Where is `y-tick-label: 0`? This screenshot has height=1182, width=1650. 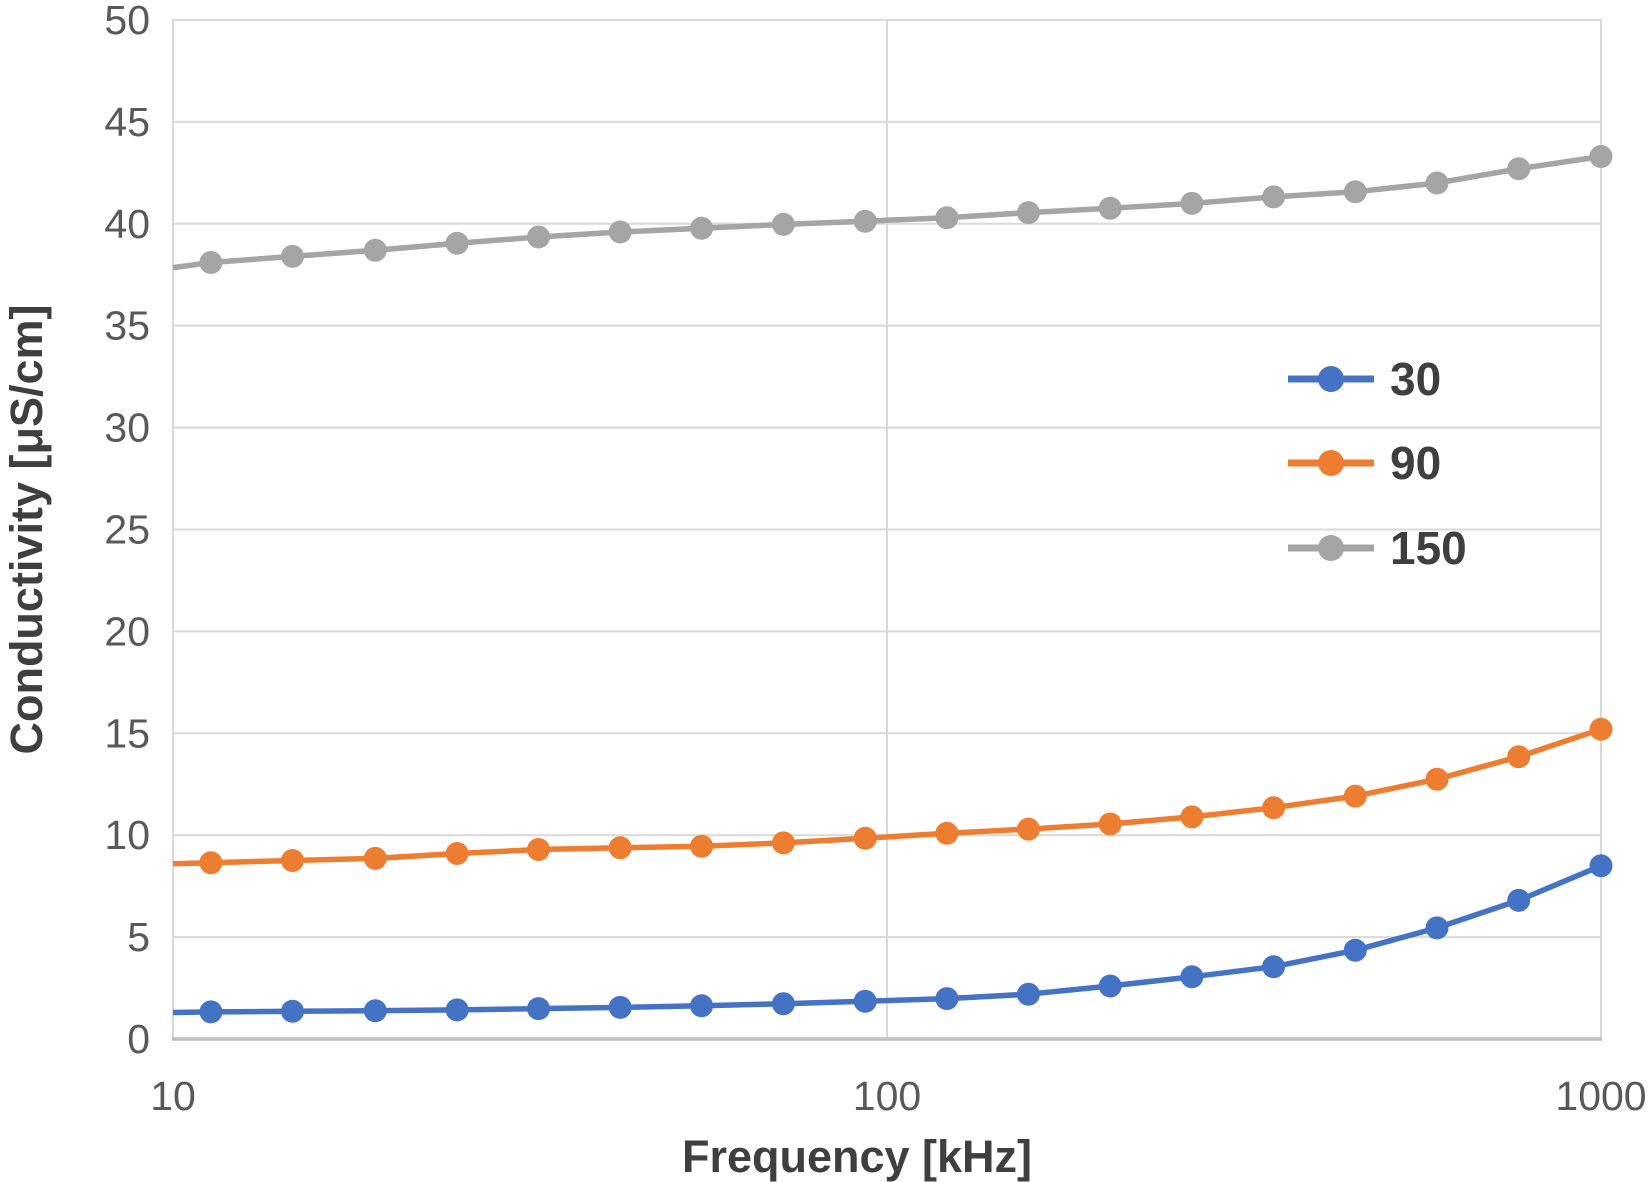 y-tick-label: 0 is located at coordinates (138, 1039).